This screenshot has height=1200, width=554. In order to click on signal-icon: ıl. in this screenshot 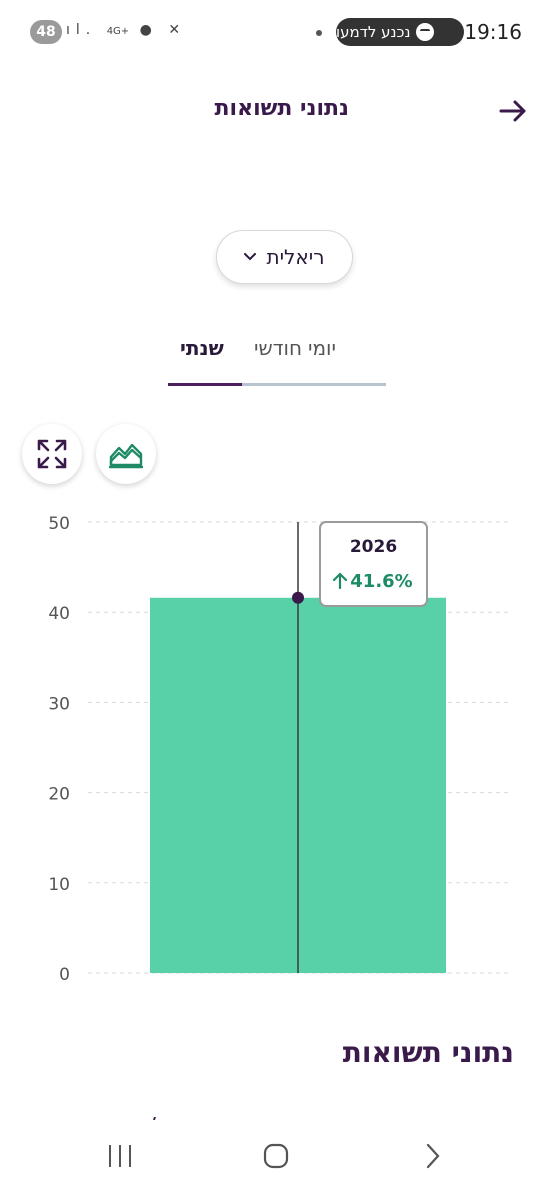, I will do `click(81, 30)`.